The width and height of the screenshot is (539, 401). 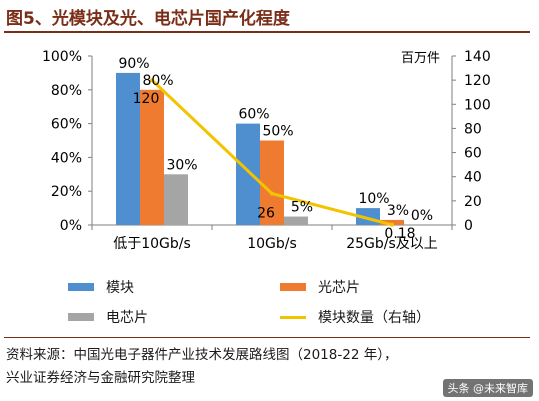 What do you see at coordinates (422, 216) in the screenshot?
I see `bar-data-label: 0%` at bounding box center [422, 216].